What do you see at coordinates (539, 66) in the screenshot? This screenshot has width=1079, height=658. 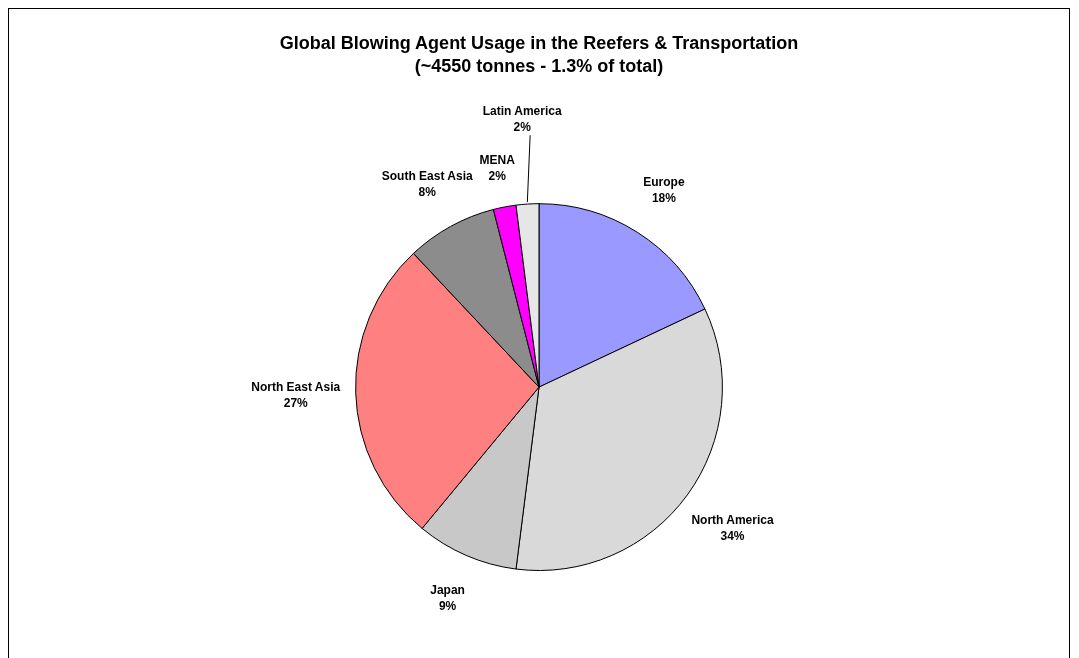 I see `chart-subtitle: (~4550 tonnes - 1.3% of total)` at bounding box center [539, 66].